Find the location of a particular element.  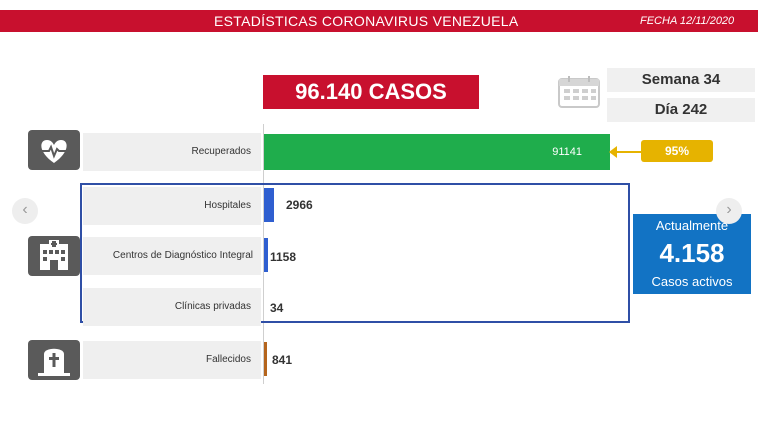

recovered-icon-box is located at coordinates (54, 150).